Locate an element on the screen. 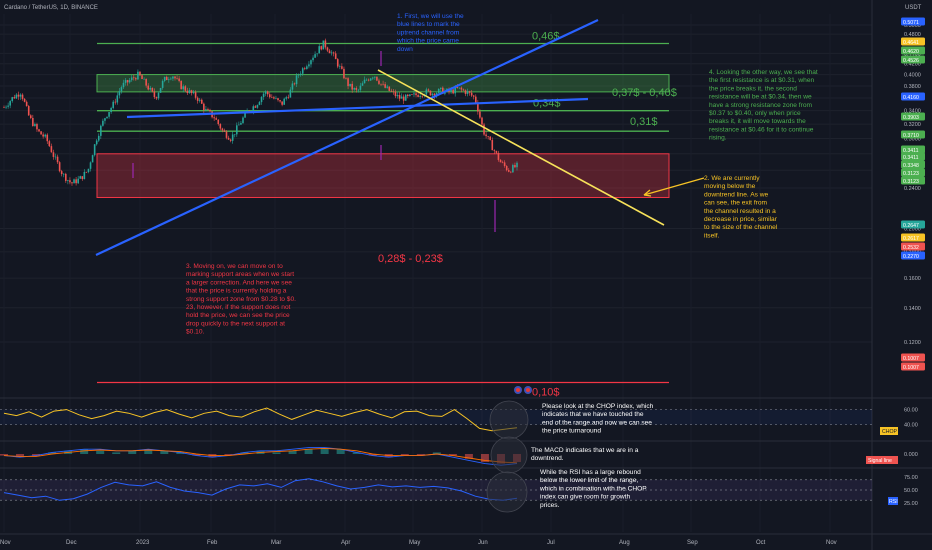  rsi-badge is located at coordinates (893, 501).